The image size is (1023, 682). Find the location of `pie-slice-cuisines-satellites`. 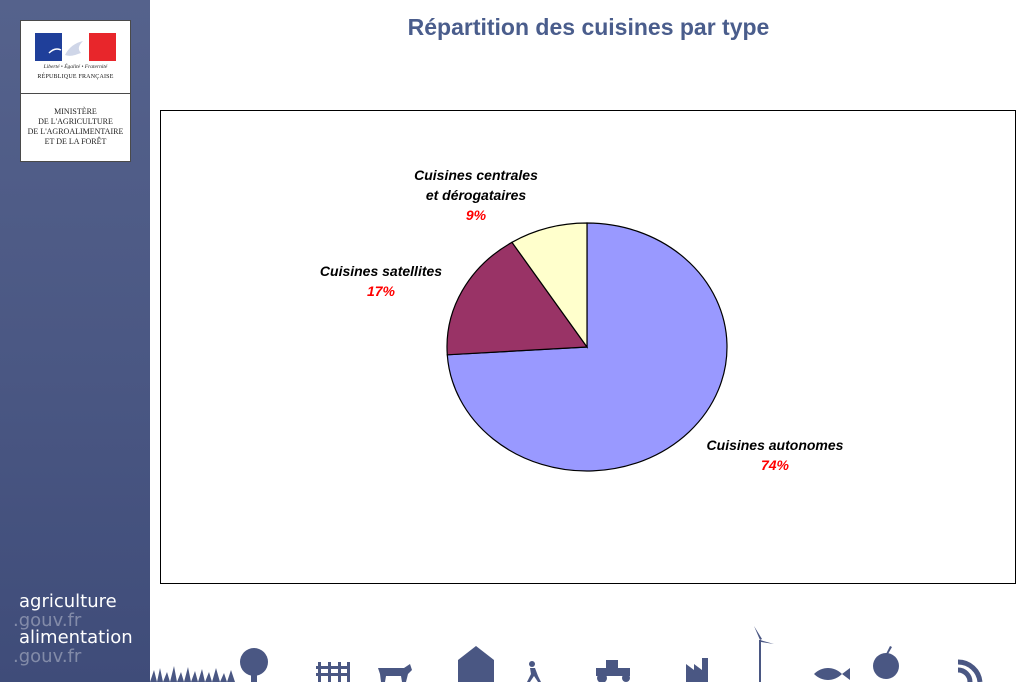

pie-slice-cuisines-satellites is located at coordinates (517, 298).